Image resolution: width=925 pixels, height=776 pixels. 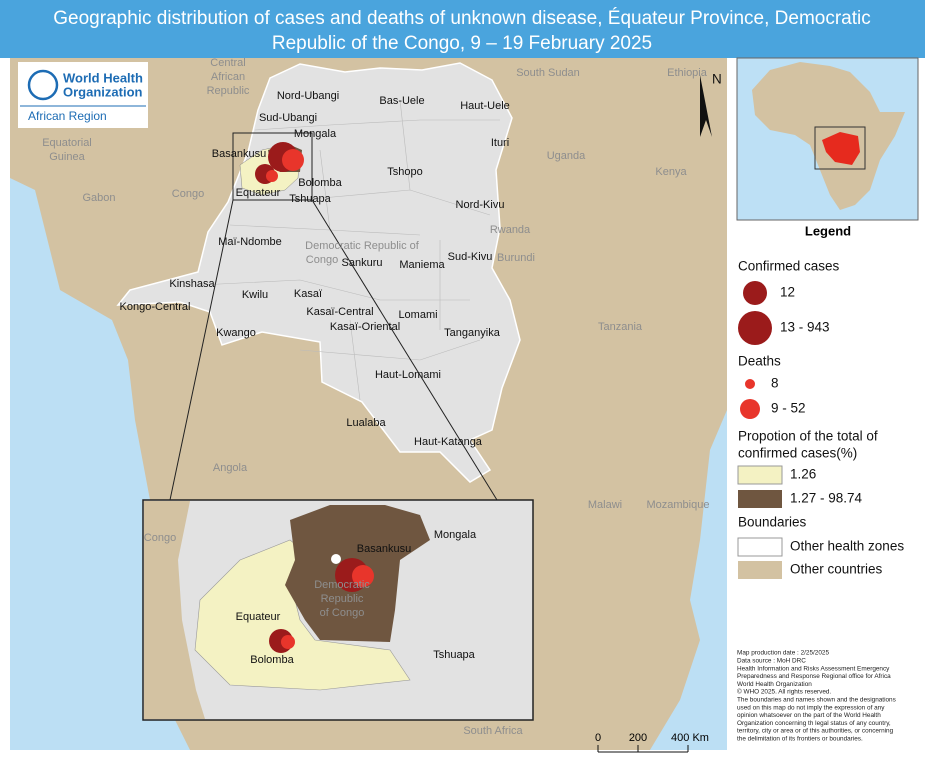 What do you see at coordinates (826, 498) in the screenshot?
I see `legend-label: 1.27 - 98.74` at bounding box center [826, 498].